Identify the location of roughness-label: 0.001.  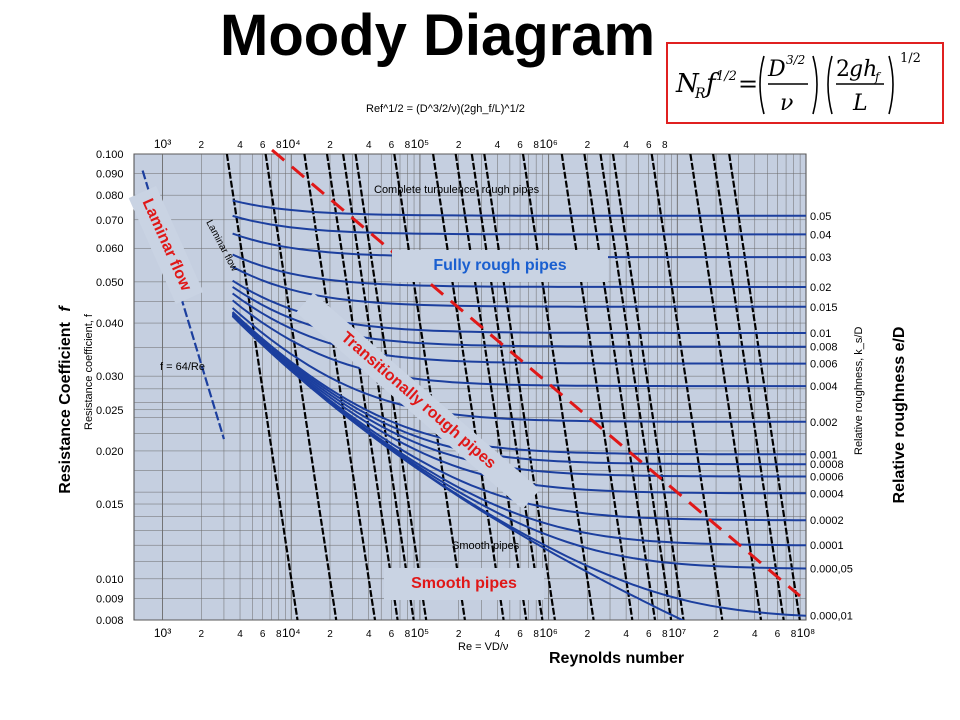
(824, 455).